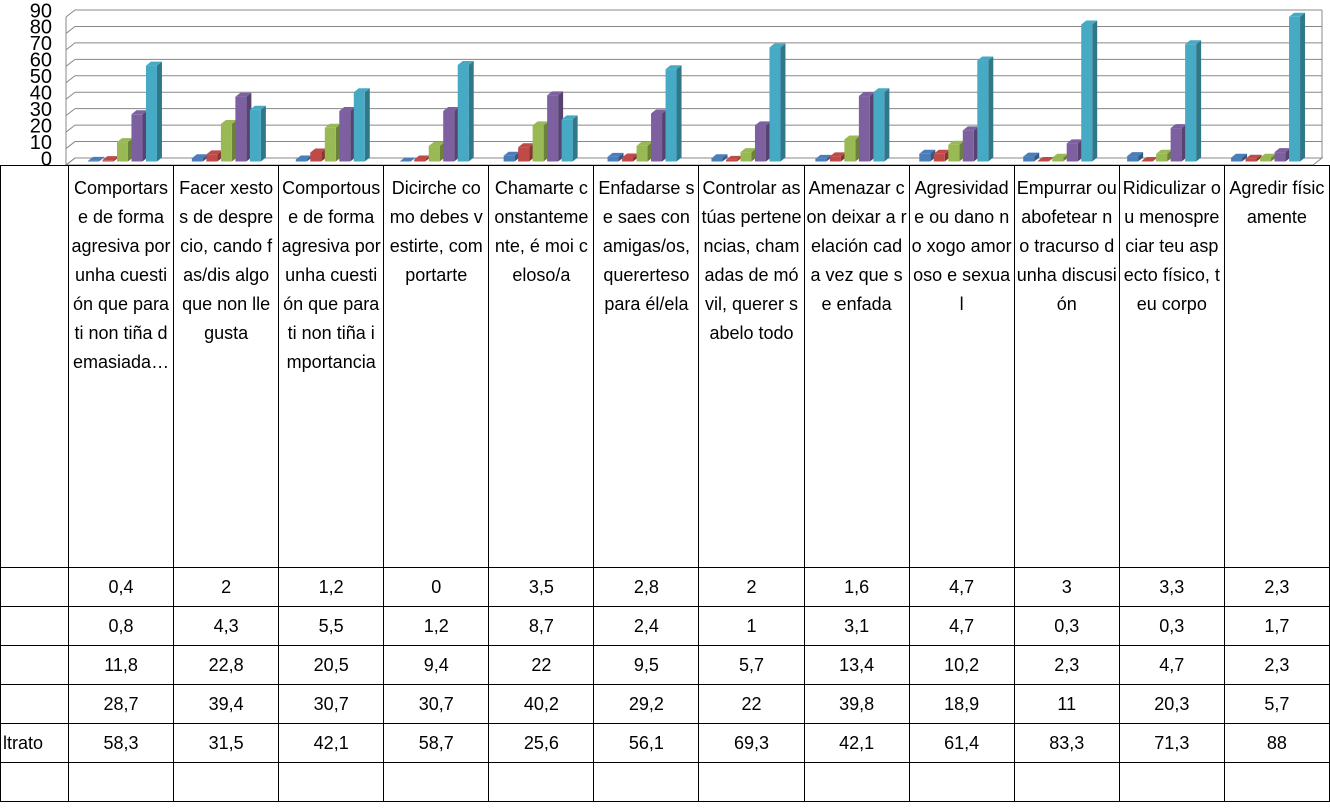 The height and width of the screenshot is (810, 1330). I want to click on value-label: 22,8, so click(226, 665).